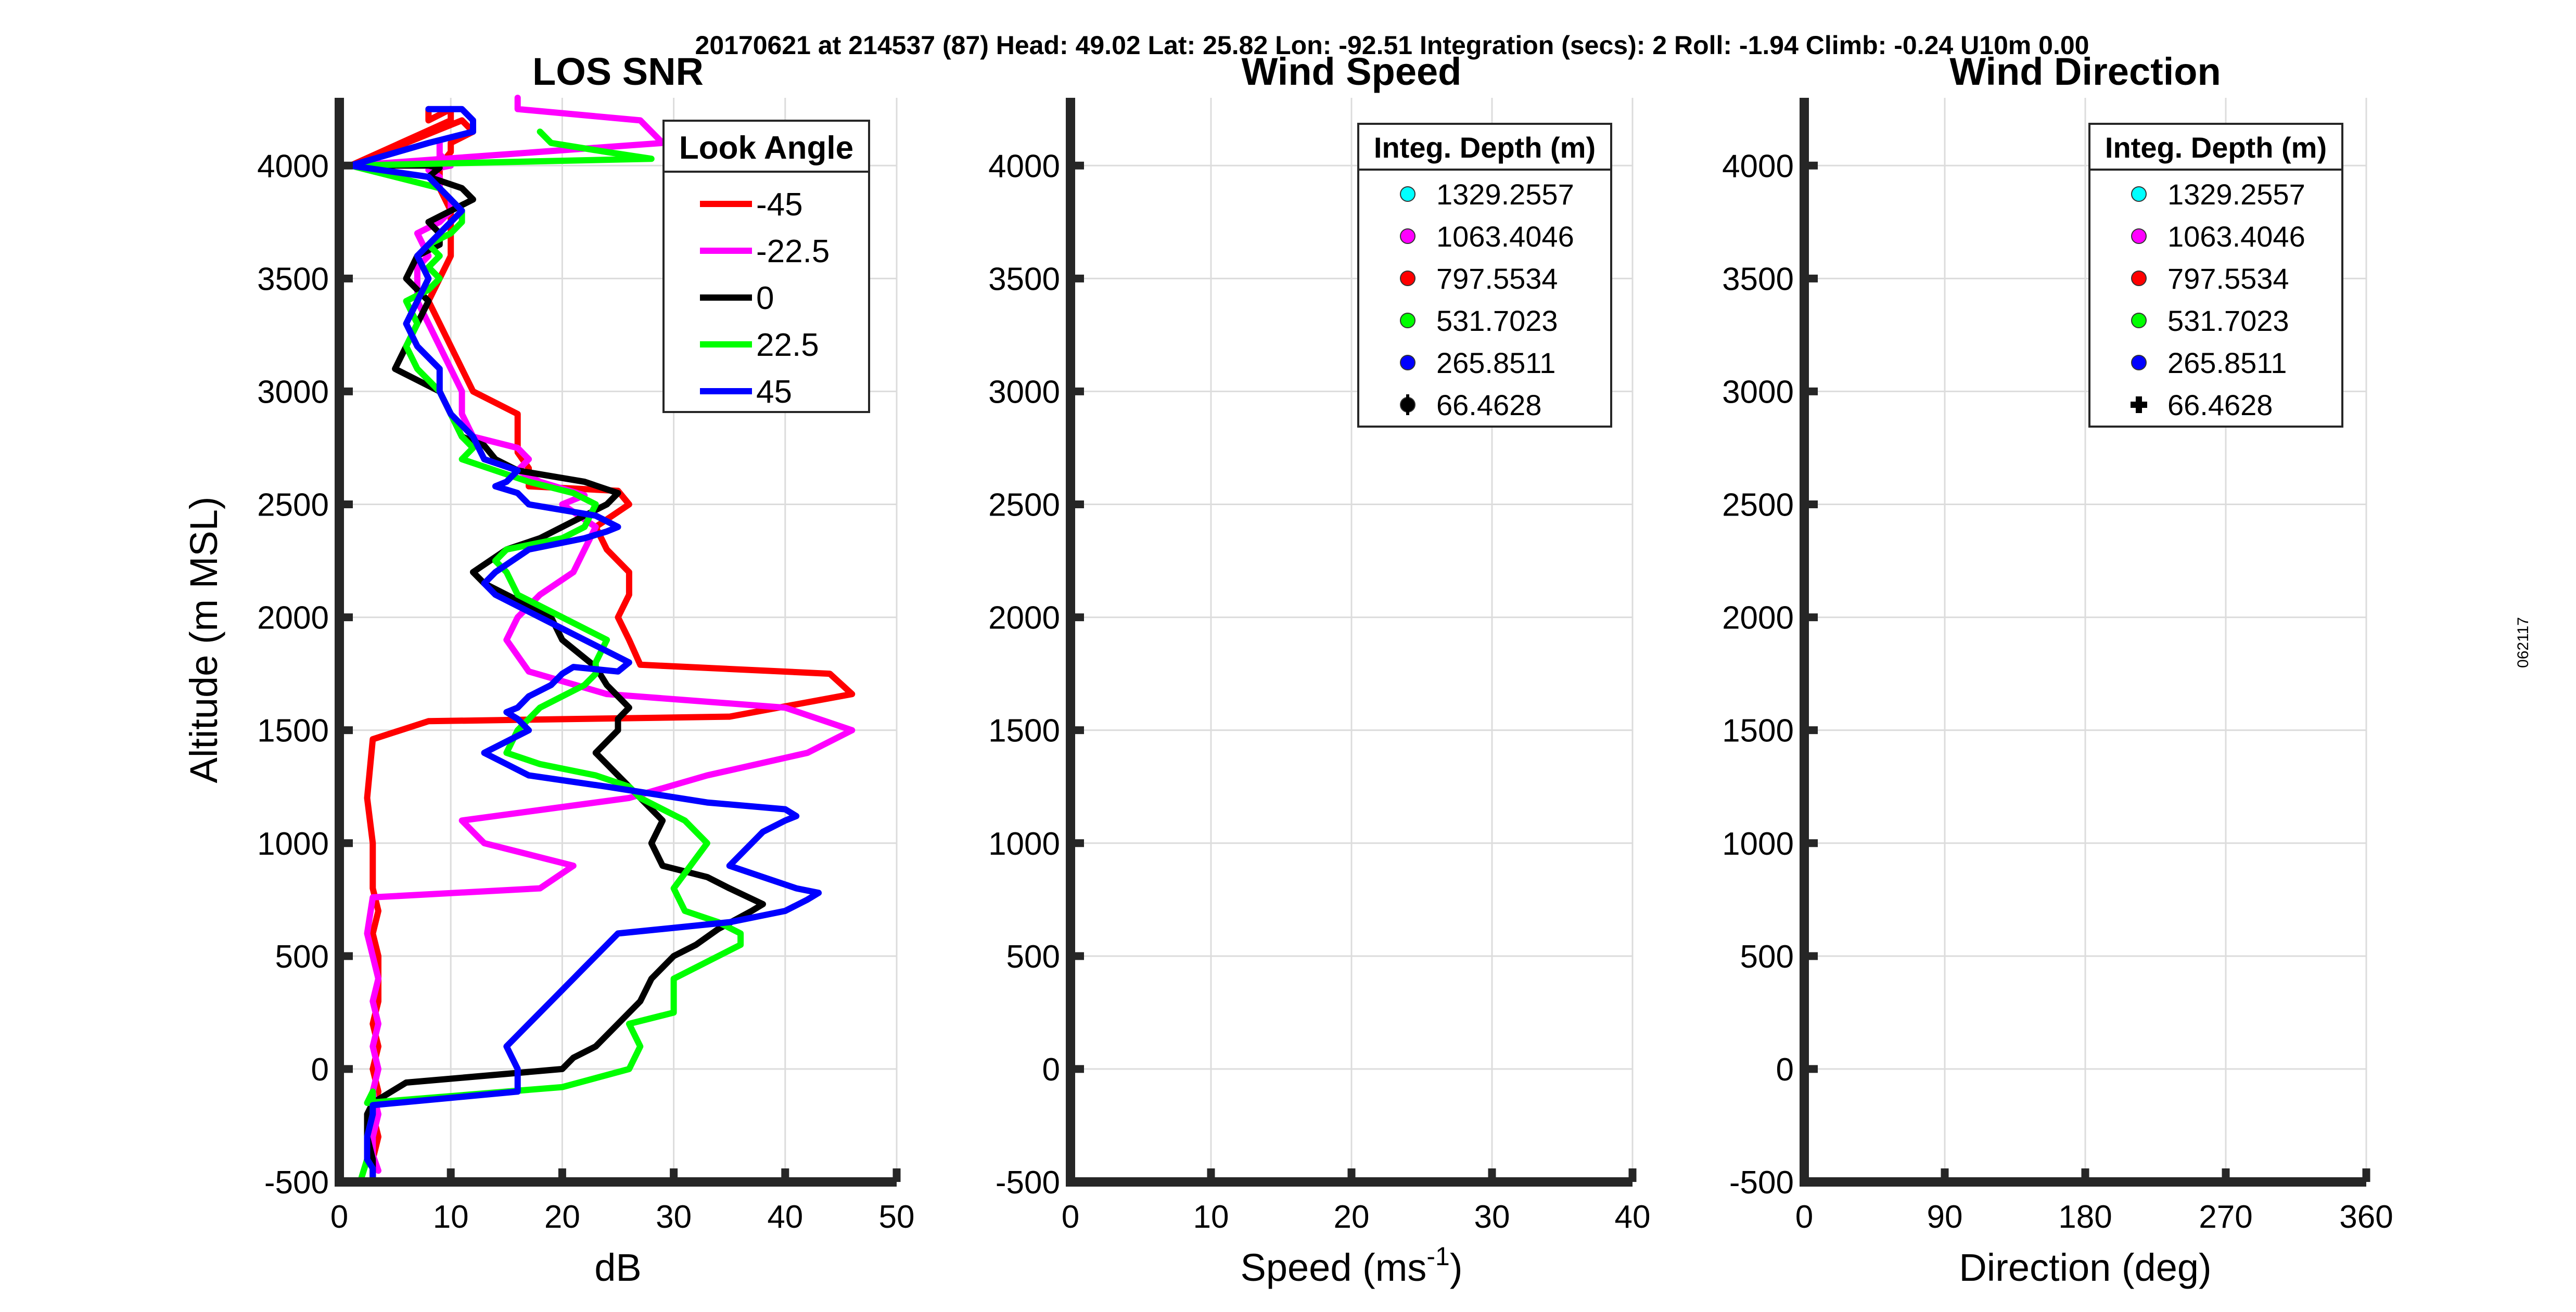 This screenshot has height=1312, width=2576. I want to click on legend-label: -45, so click(779, 205).